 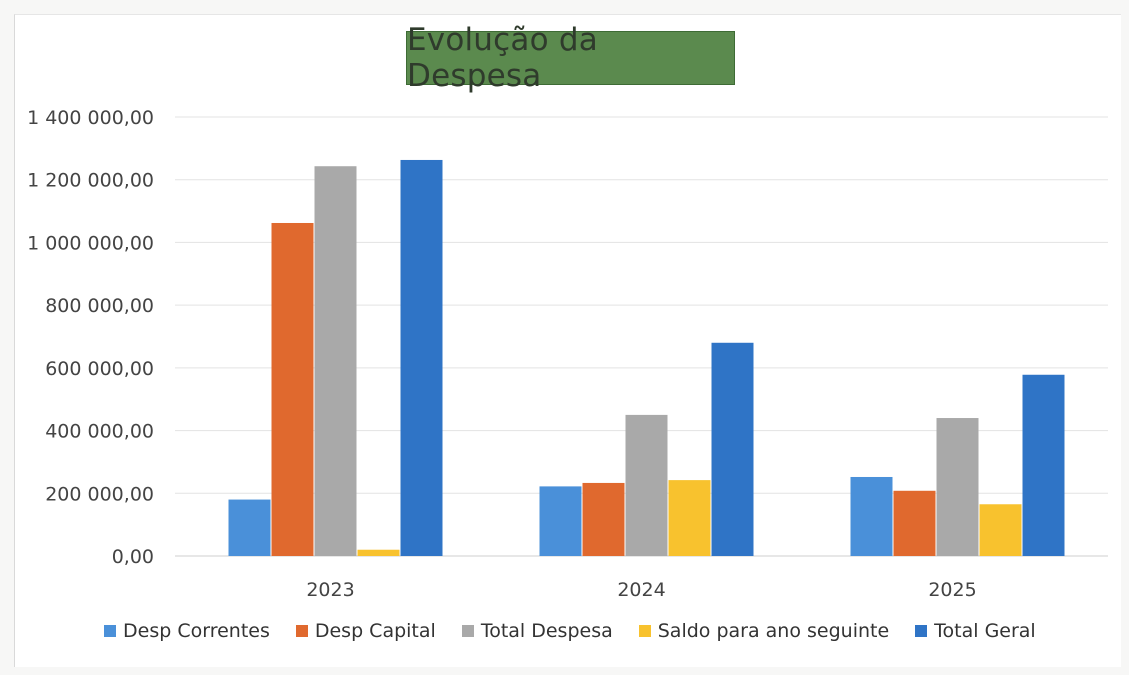 What do you see at coordinates (1043, 465) in the screenshot?
I see `bar-total-geral-2025` at bounding box center [1043, 465].